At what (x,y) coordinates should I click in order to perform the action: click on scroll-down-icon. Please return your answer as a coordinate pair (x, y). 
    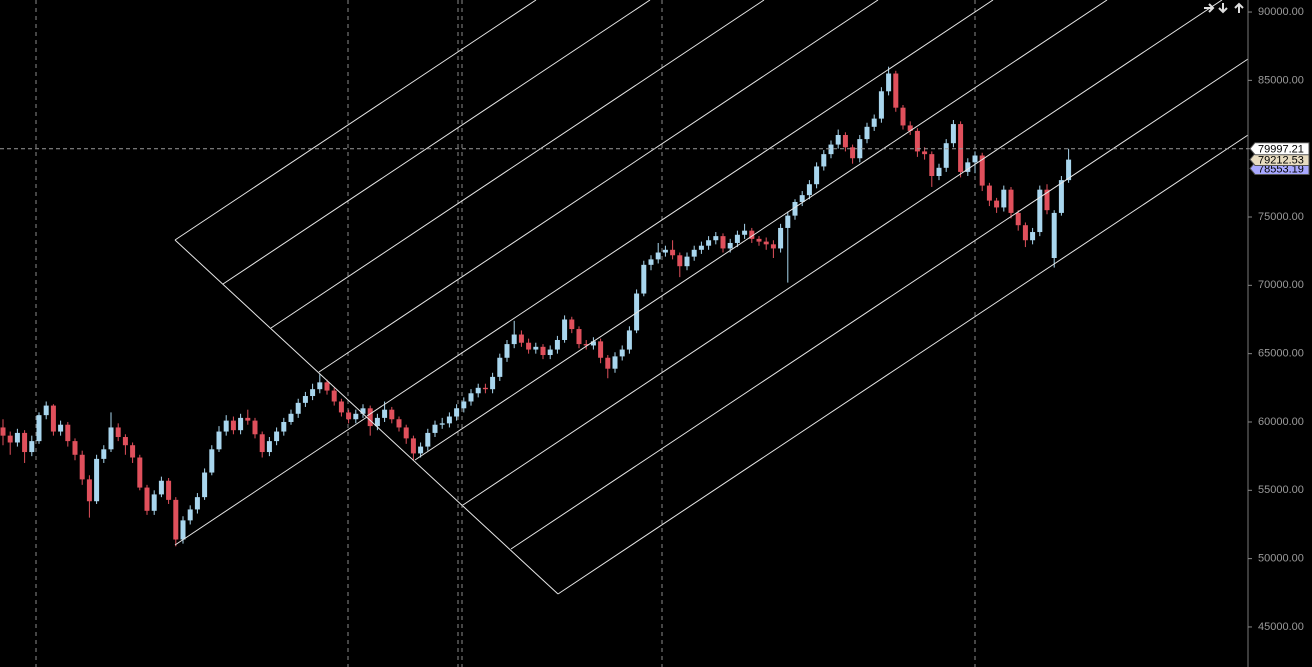
    Looking at the image, I should click on (1223, 8).